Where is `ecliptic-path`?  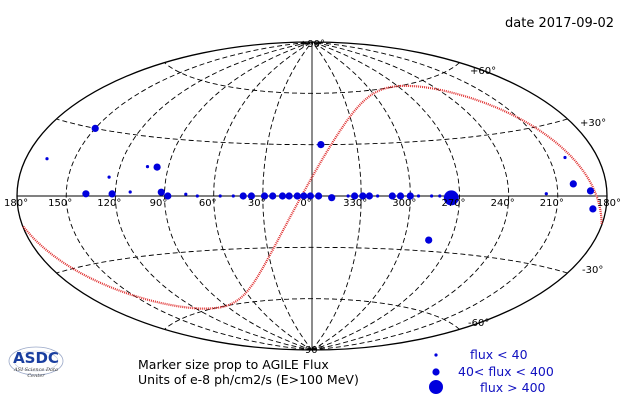 ecliptic-path is located at coordinates (122, 267).